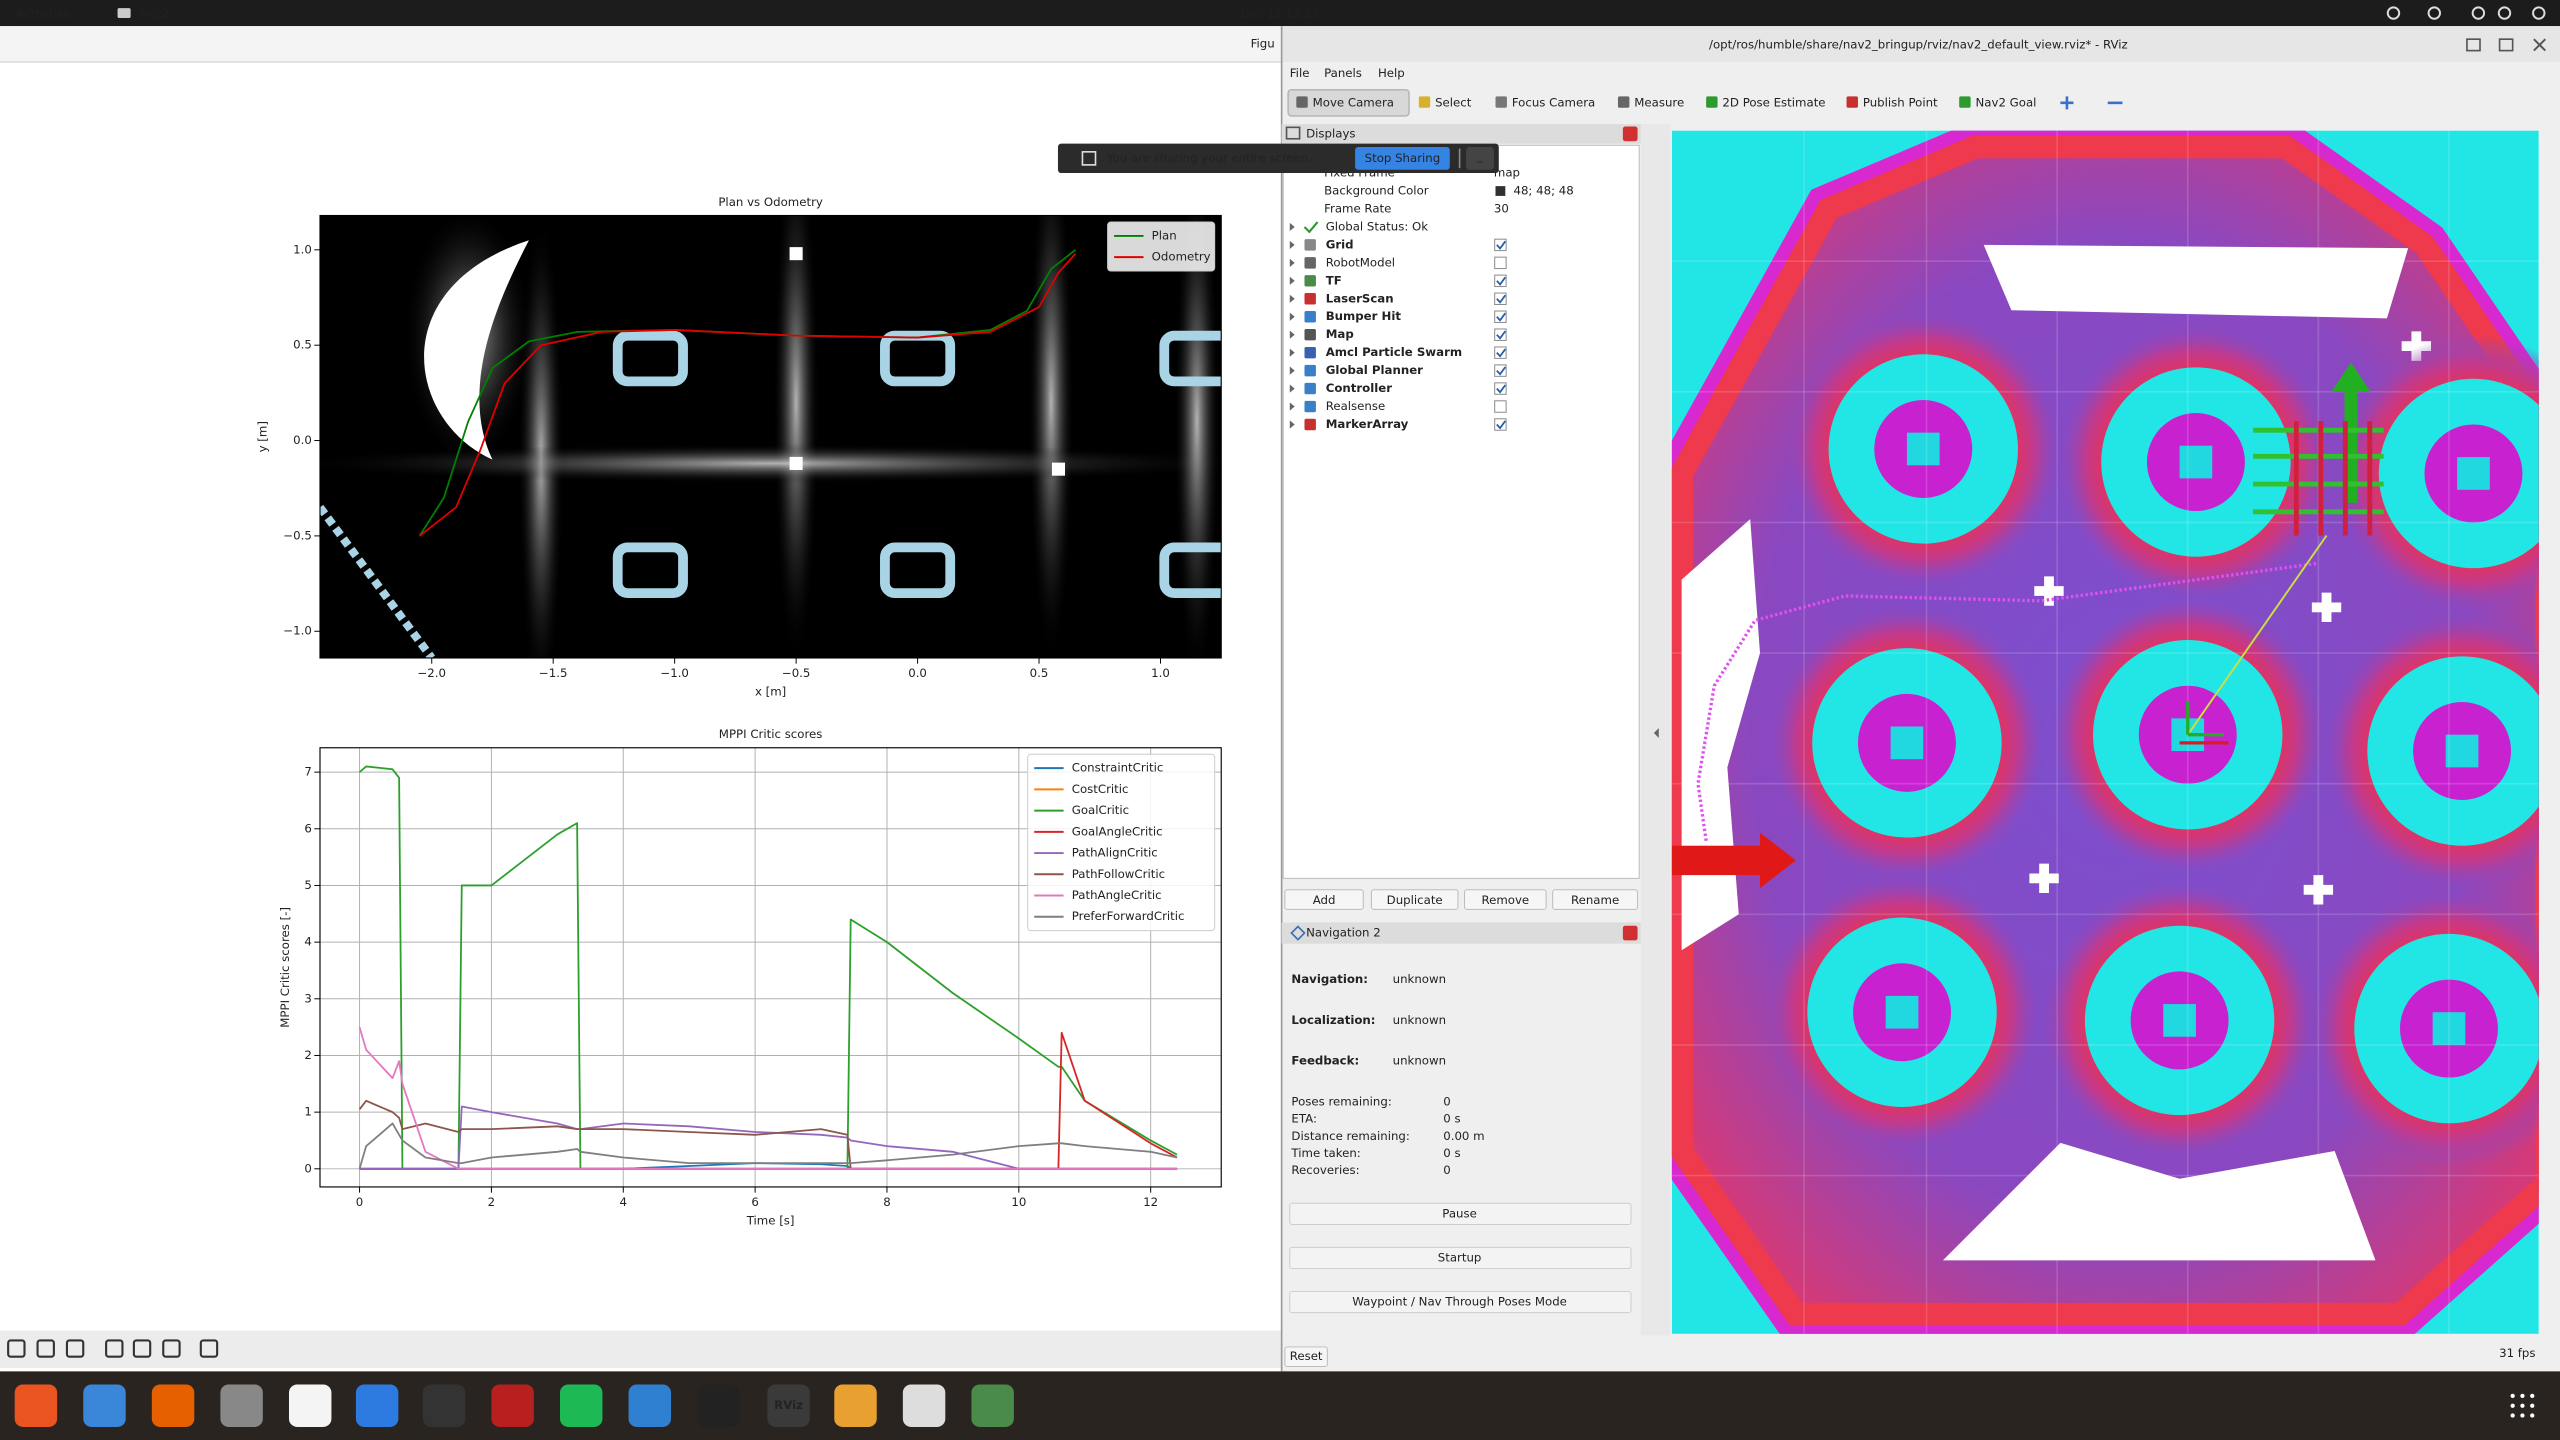 The image size is (2560, 1440). Describe the element at coordinates (1364, 316) in the screenshot. I see `display-name: Bumper Hit` at that location.